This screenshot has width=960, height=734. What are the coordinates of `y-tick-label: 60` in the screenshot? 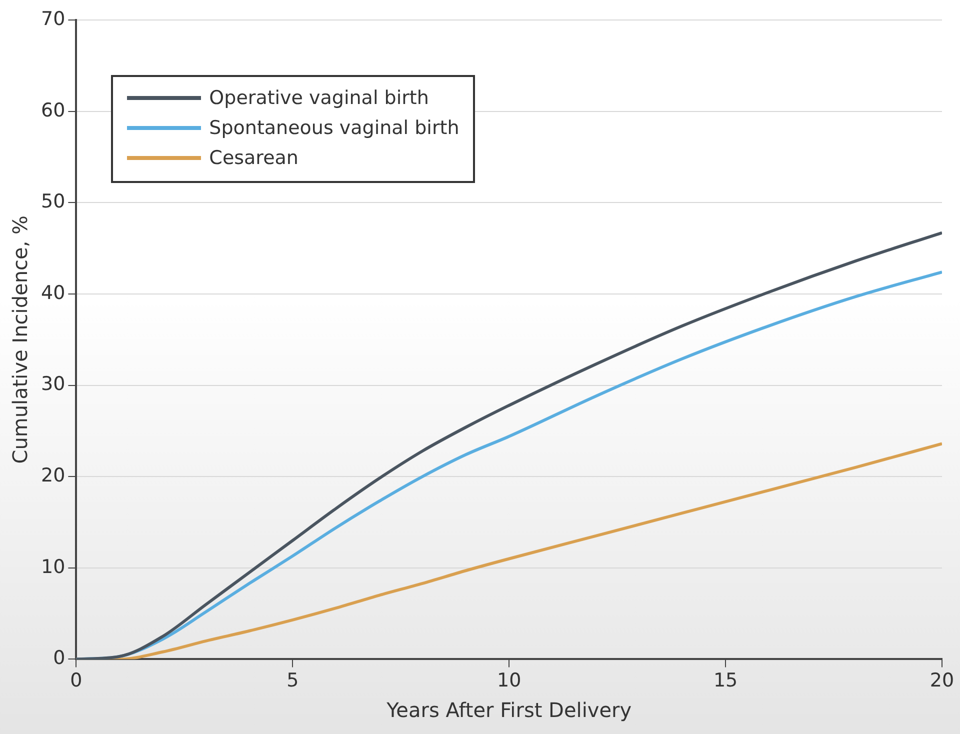 It's located at (53, 110).